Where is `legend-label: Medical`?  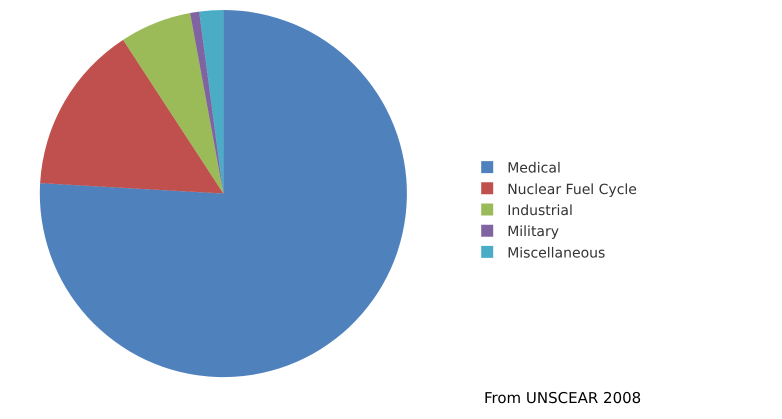 legend-label: Medical is located at coordinates (534, 168).